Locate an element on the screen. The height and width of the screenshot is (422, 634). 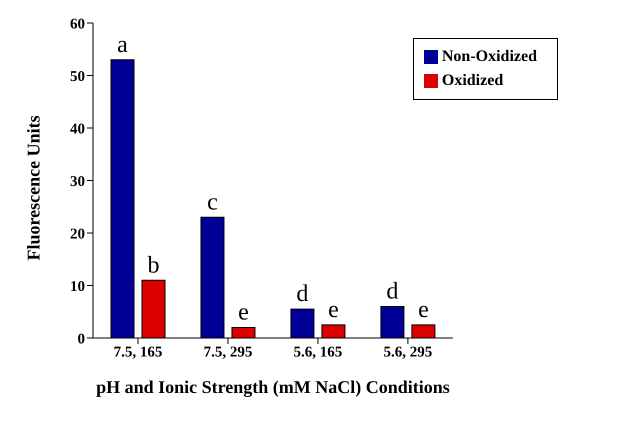
y-tick-label: 40 is located at coordinates (77, 129).